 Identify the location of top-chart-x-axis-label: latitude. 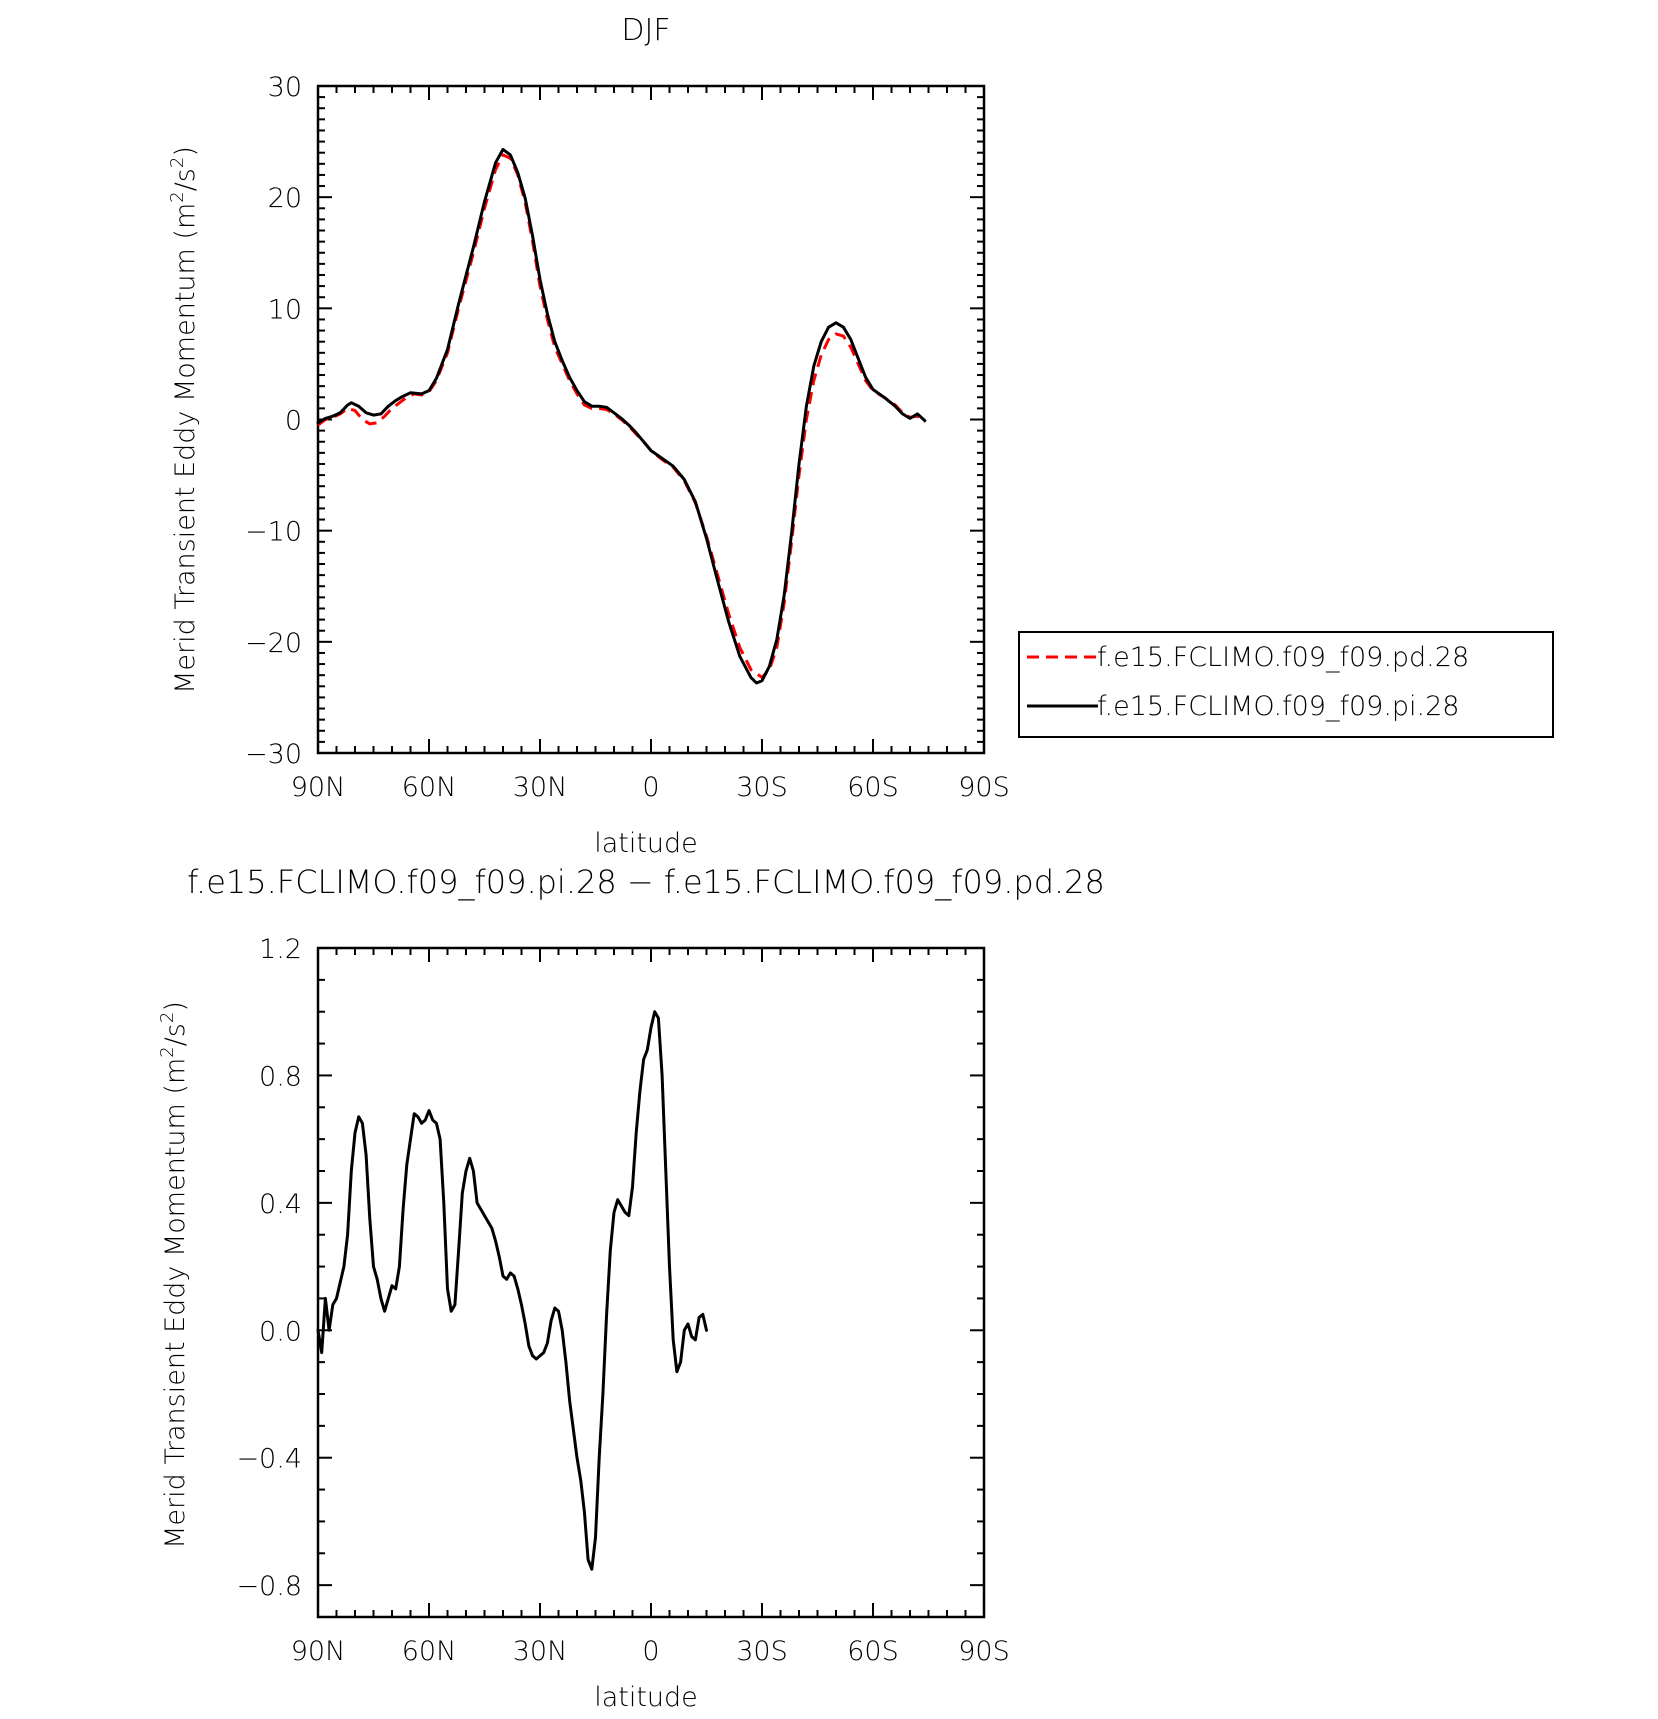
(646, 843).